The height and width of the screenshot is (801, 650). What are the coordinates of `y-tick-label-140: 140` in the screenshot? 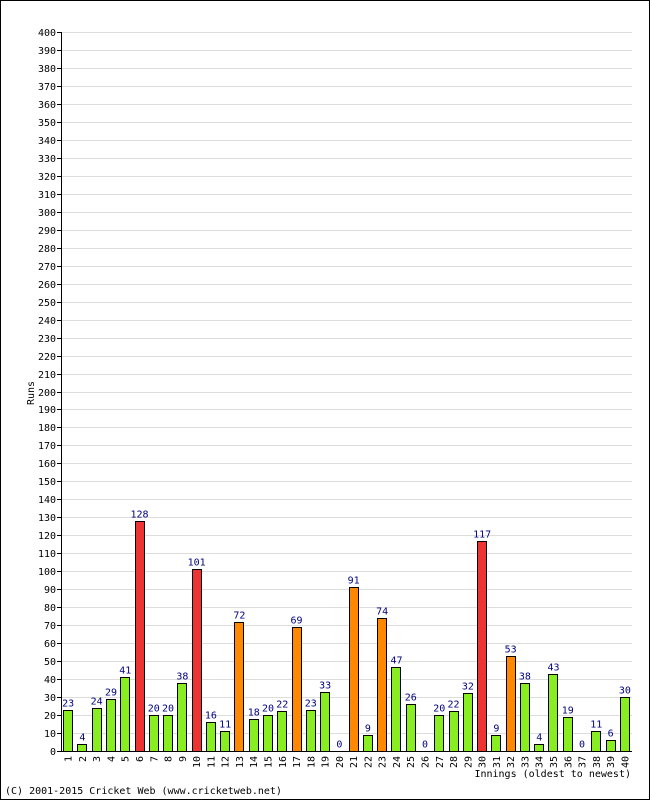 It's located at (47, 500).